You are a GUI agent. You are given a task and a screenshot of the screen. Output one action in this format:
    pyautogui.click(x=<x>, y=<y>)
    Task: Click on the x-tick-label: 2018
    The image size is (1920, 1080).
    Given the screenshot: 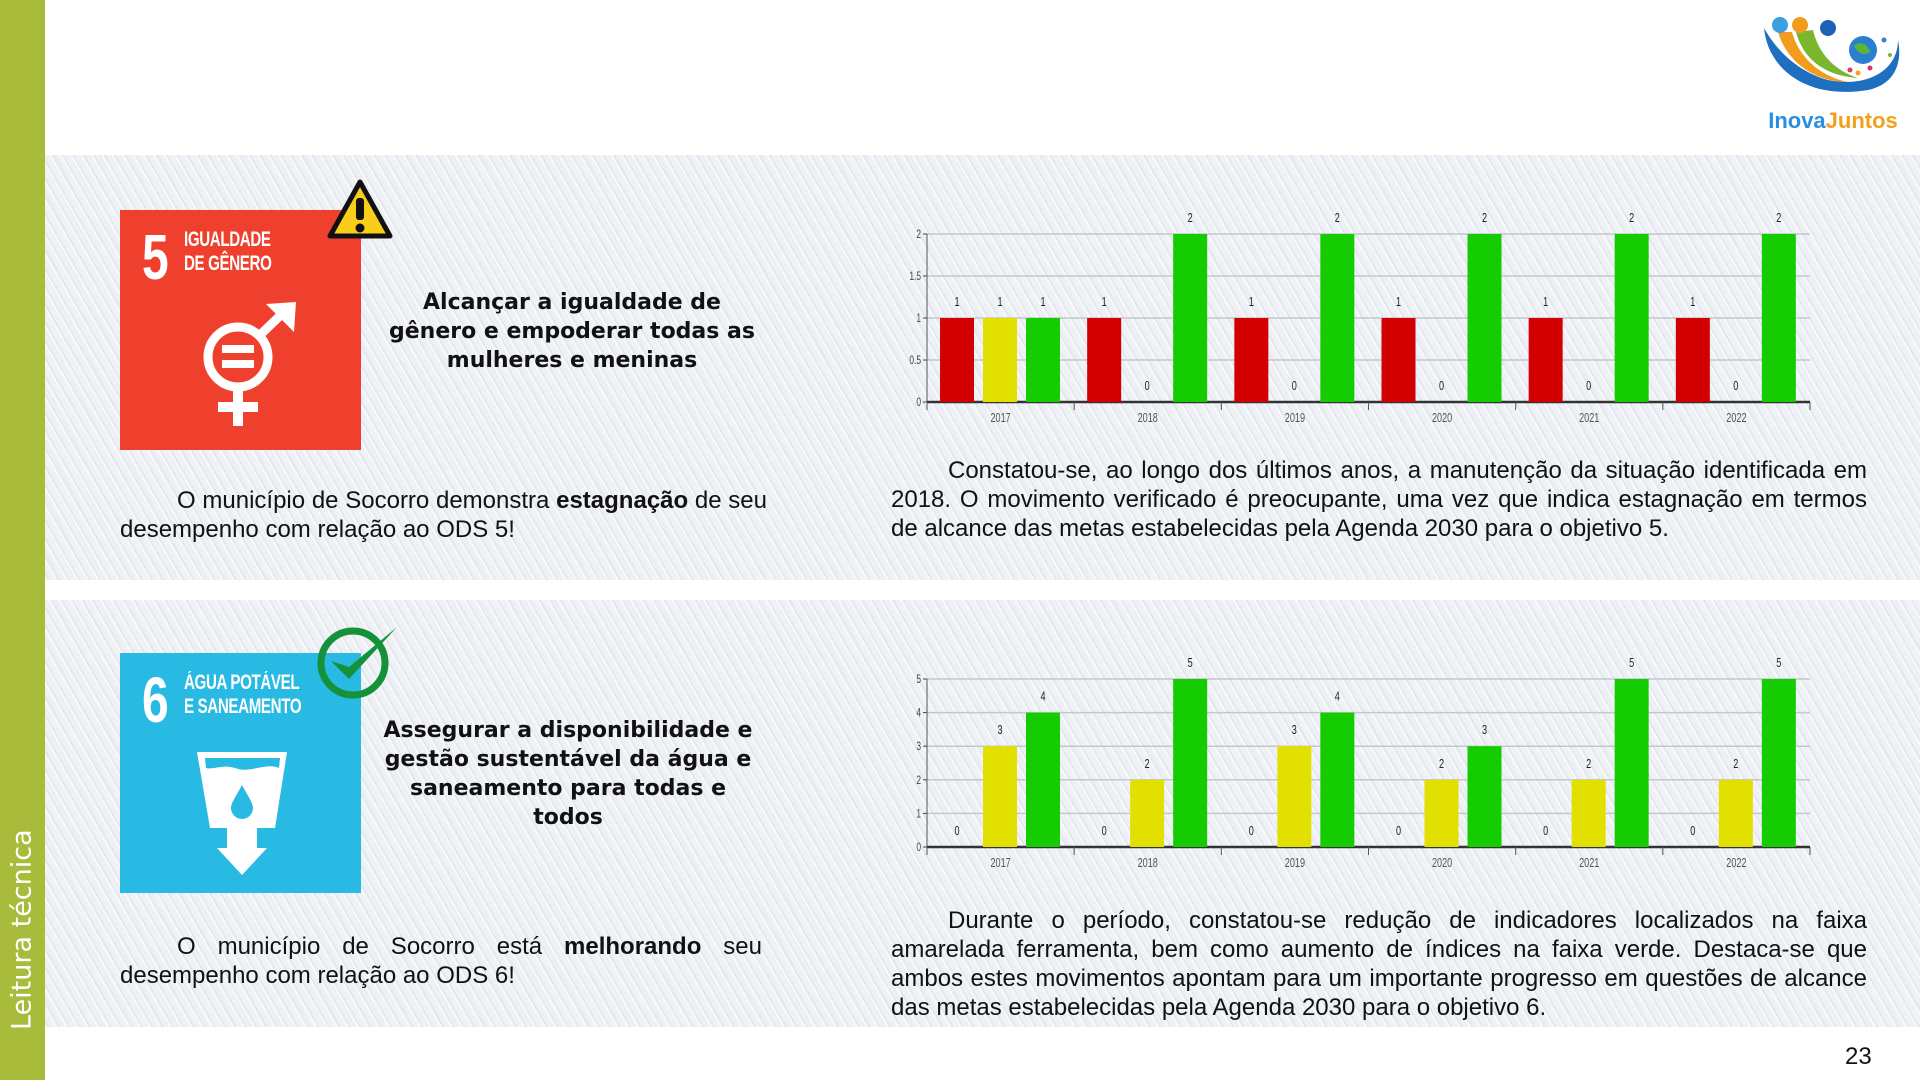 What is the action you would take?
    pyautogui.click(x=1148, y=419)
    